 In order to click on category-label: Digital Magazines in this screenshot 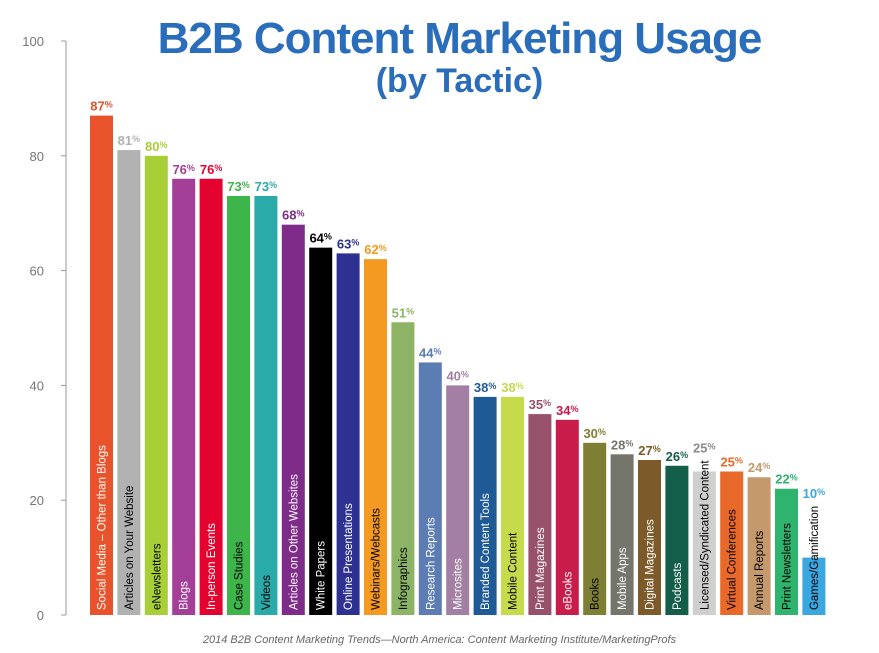, I will do `click(651, 564)`.